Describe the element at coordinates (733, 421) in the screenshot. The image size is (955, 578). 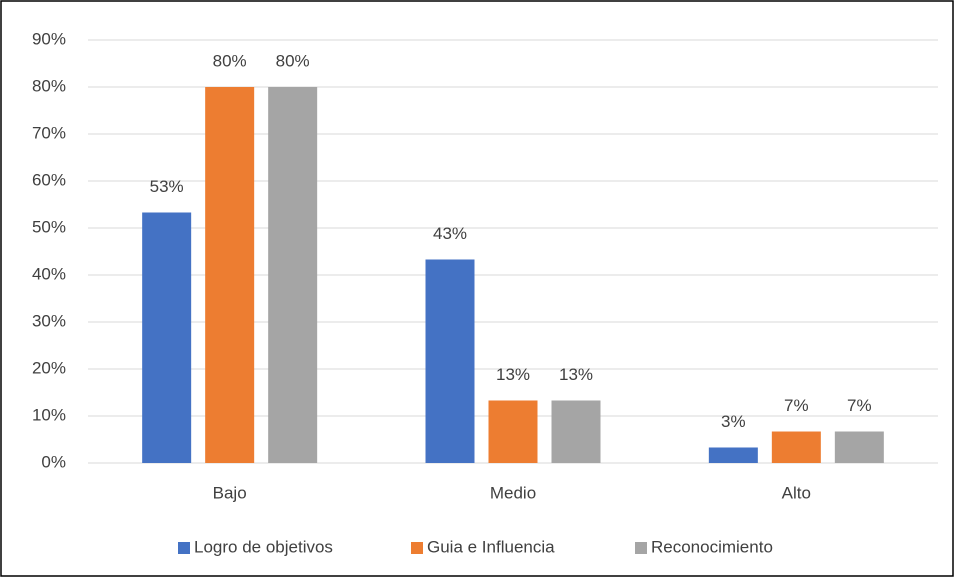
I see `data-label: 3%` at that location.